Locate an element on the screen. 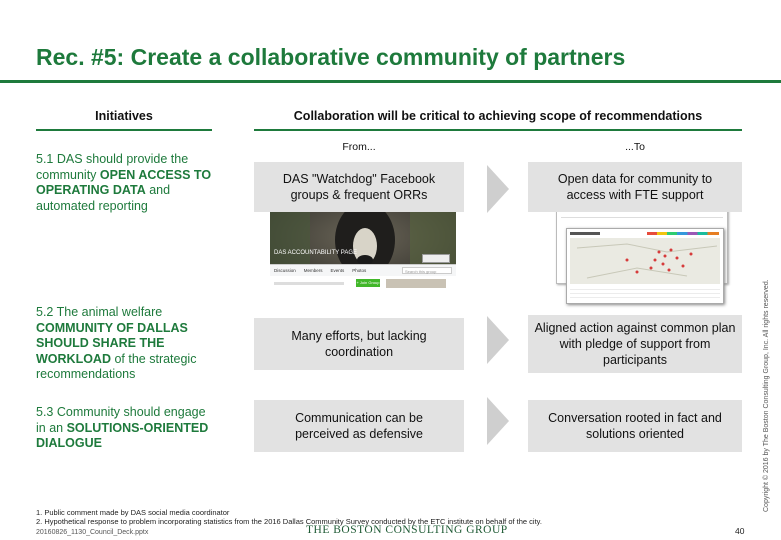 This screenshot has height=540, width=781. from-box-2: Many efforts, but lacking coordination is located at coordinates (359, 344).